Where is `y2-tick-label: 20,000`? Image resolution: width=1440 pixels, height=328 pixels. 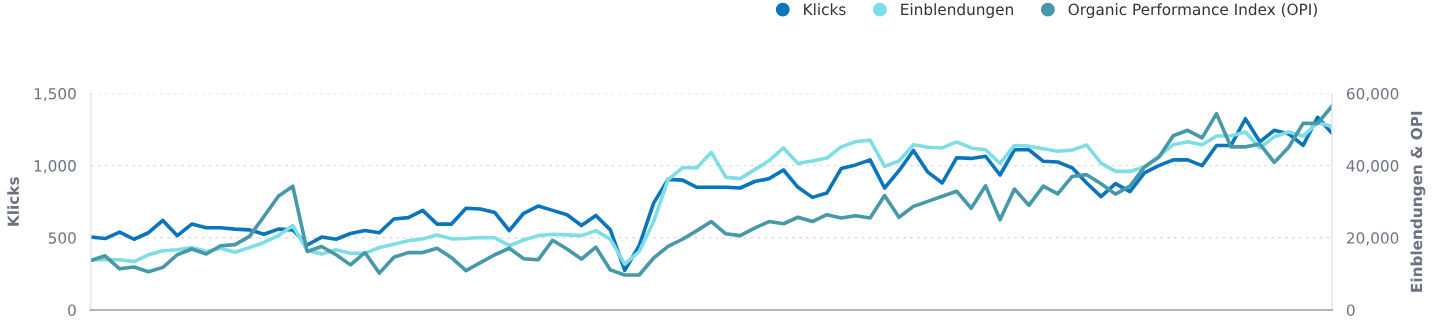 y2-tick-label: 20,000 is located at coordinates (1373, 239).